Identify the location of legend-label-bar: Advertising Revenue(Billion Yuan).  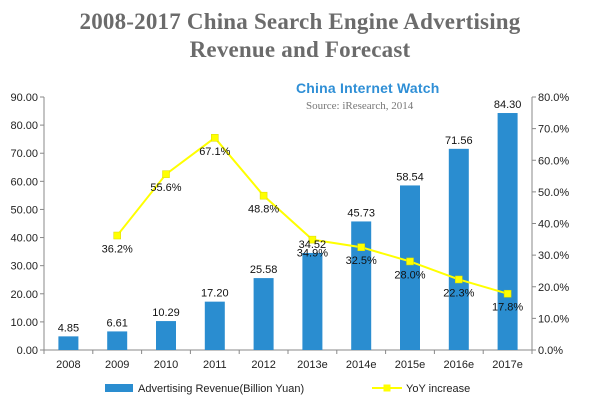
(221, 389).